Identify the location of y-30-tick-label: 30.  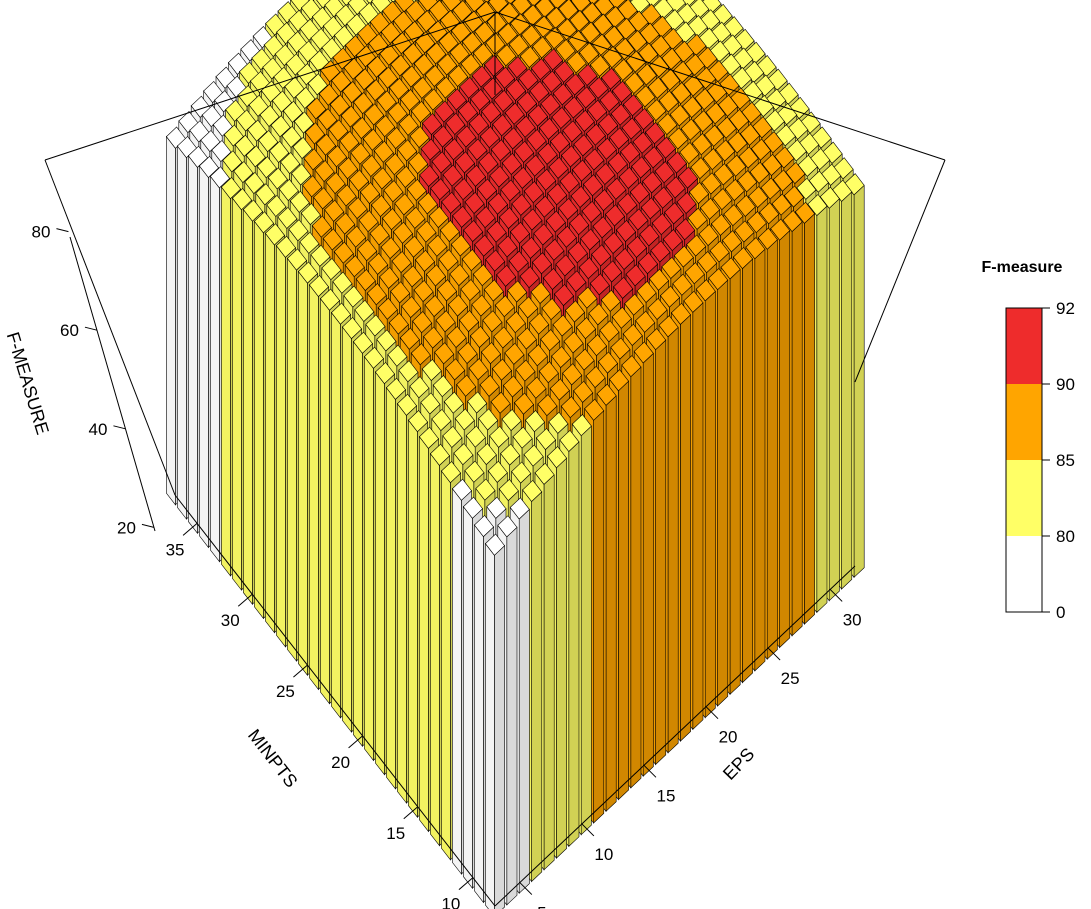
(230, 620).